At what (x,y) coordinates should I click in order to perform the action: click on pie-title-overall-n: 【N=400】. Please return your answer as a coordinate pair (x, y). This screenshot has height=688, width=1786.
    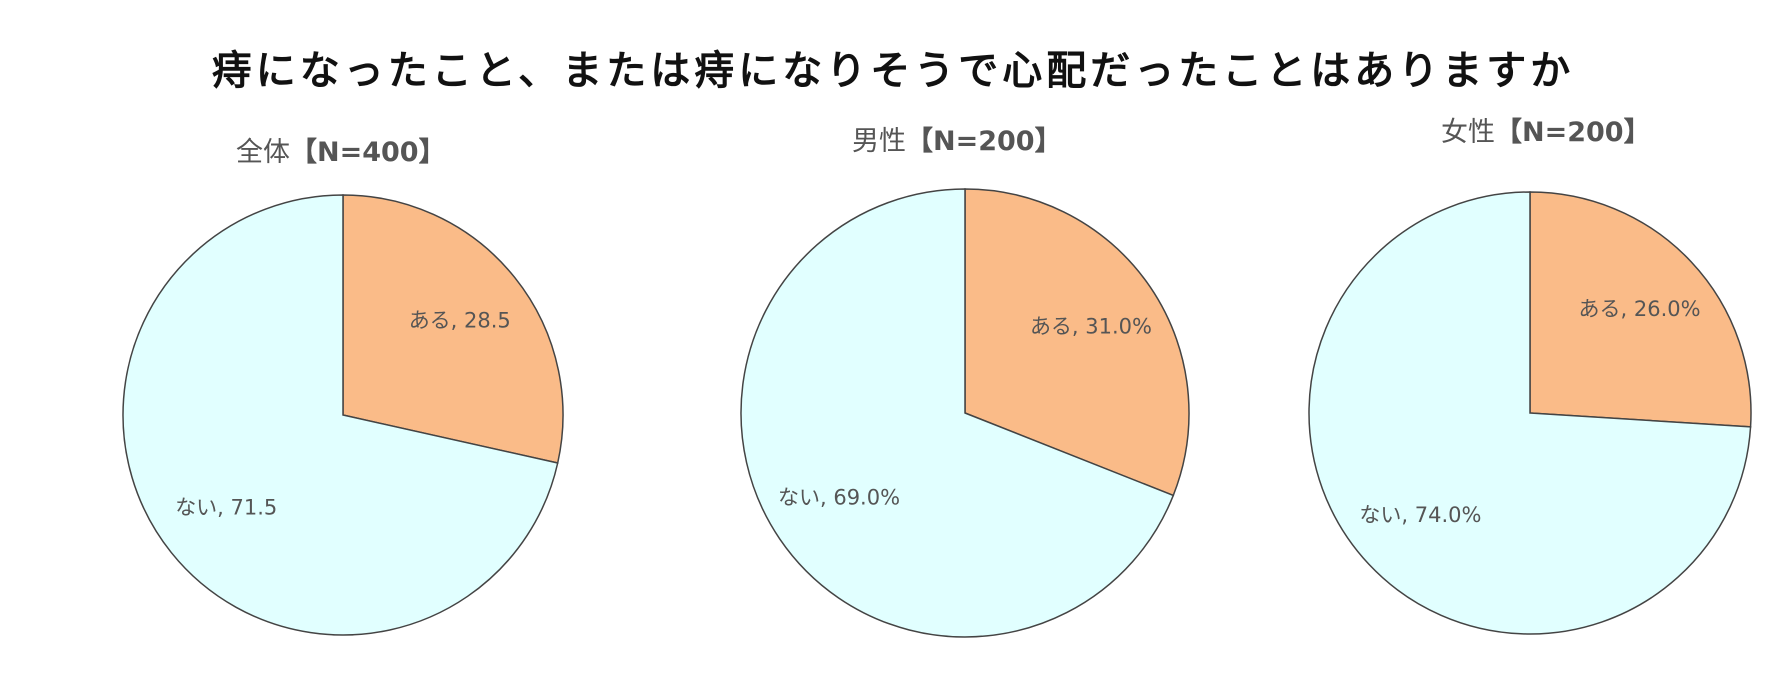
    Looking at the image, I should click on (368, 152).